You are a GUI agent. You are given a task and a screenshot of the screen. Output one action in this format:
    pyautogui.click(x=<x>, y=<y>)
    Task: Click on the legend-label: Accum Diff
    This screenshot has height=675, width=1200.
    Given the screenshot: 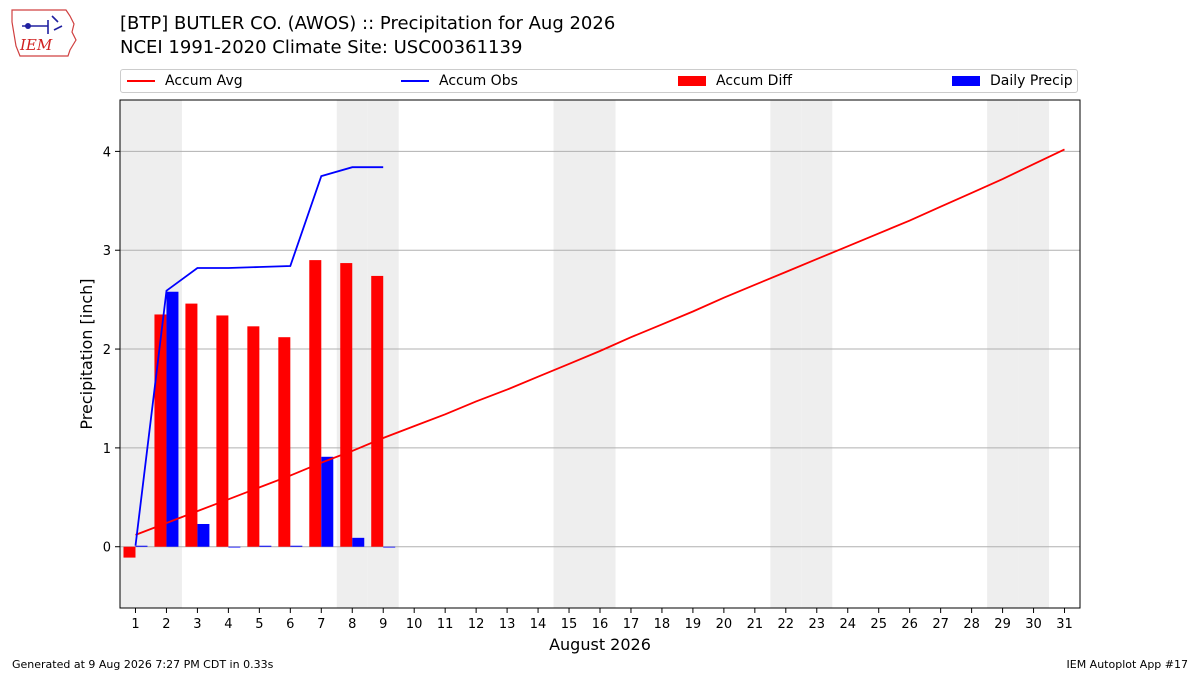 What is the action you would take?
    pyautogui.click(x=754, y=81)
    